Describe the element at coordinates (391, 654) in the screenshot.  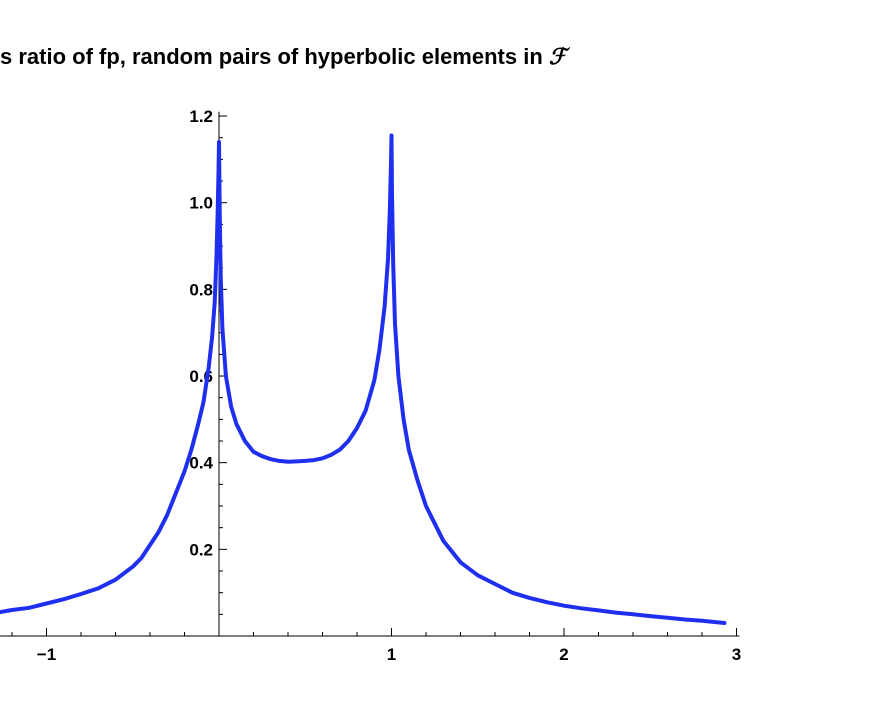
I see `x-tick-label: 1` at that location.